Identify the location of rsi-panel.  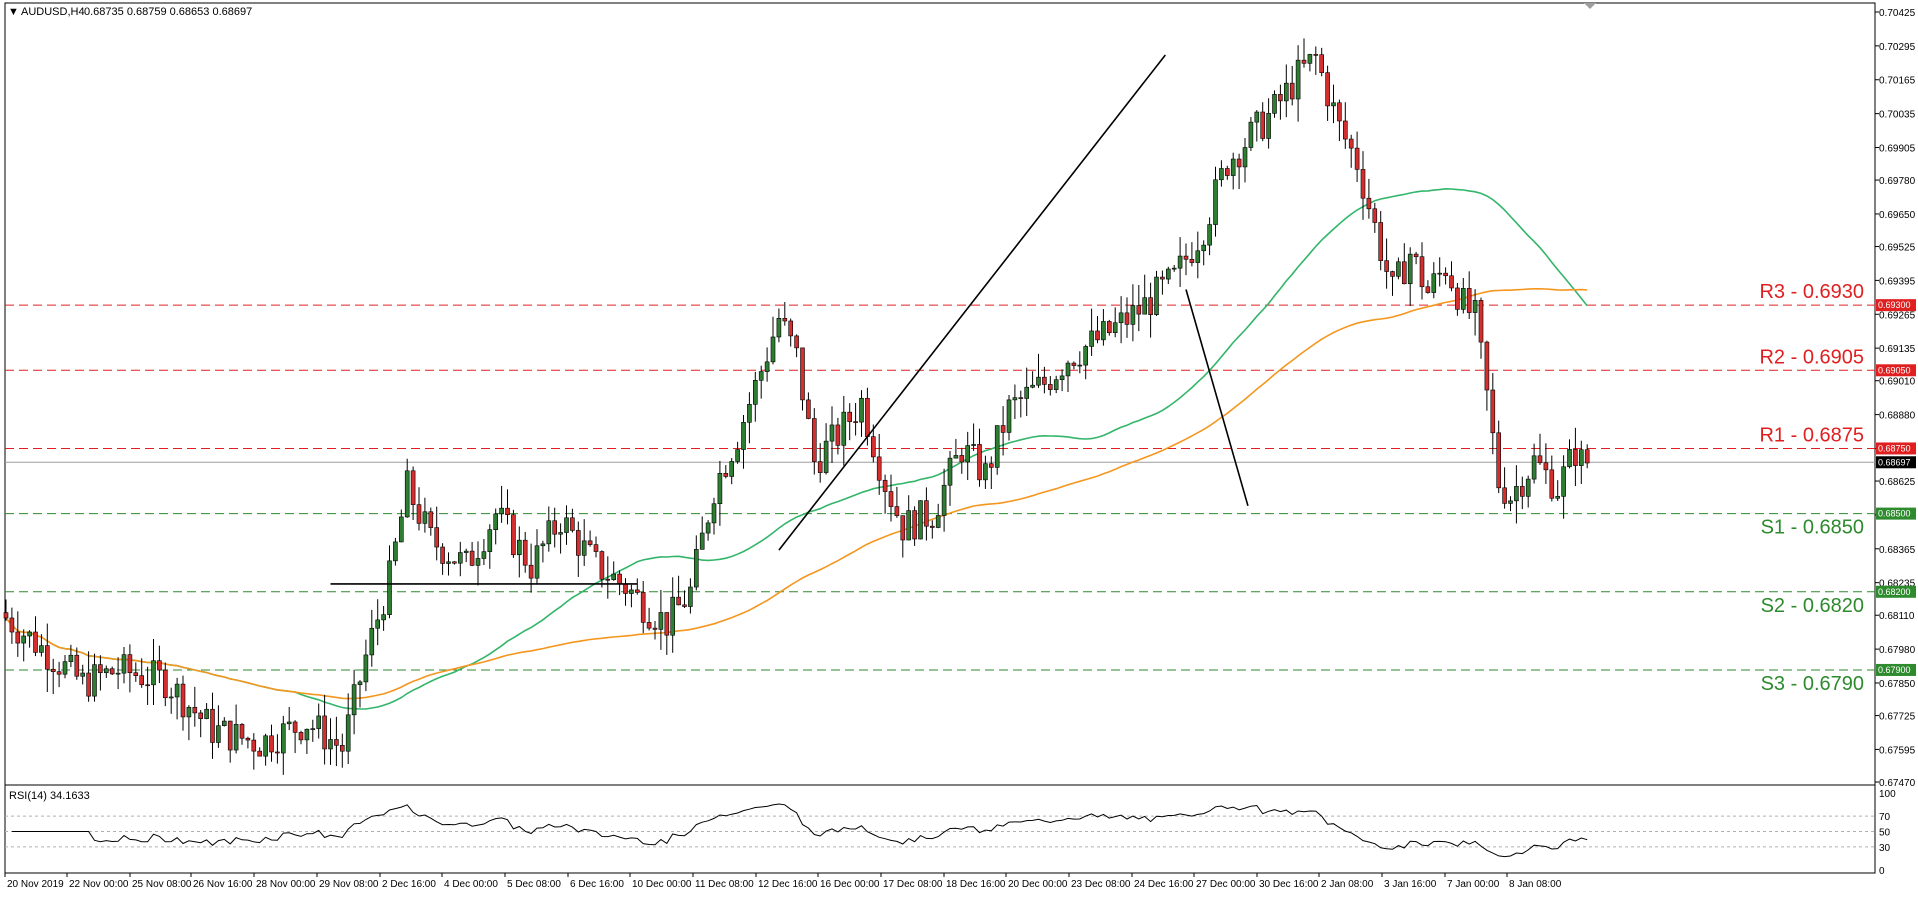
(940, 829).